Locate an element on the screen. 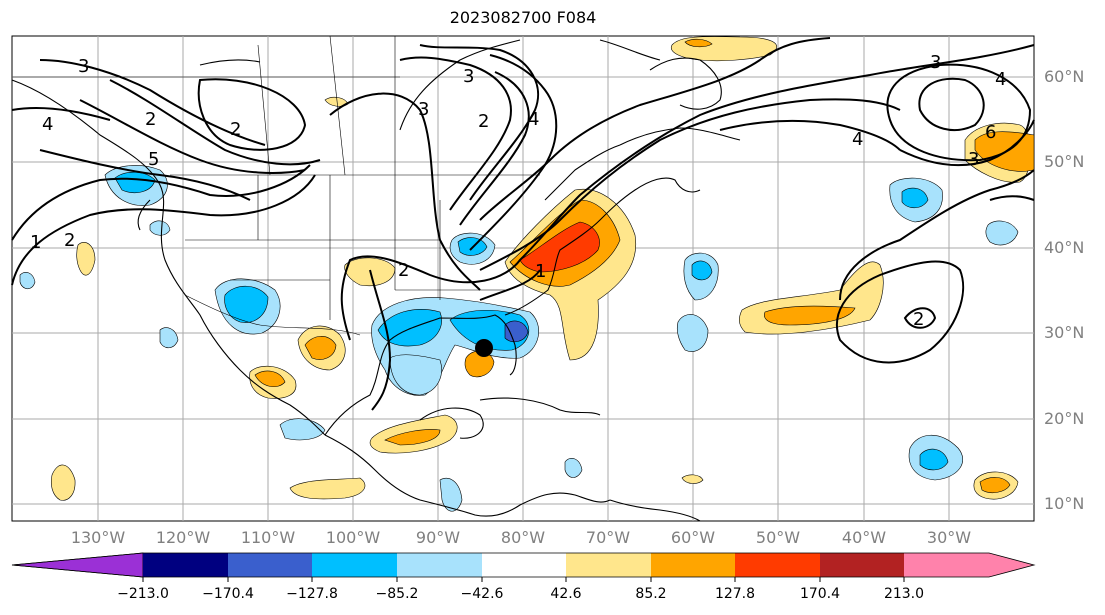  lat-label: 20°N is located at coordinates (1064, 418).